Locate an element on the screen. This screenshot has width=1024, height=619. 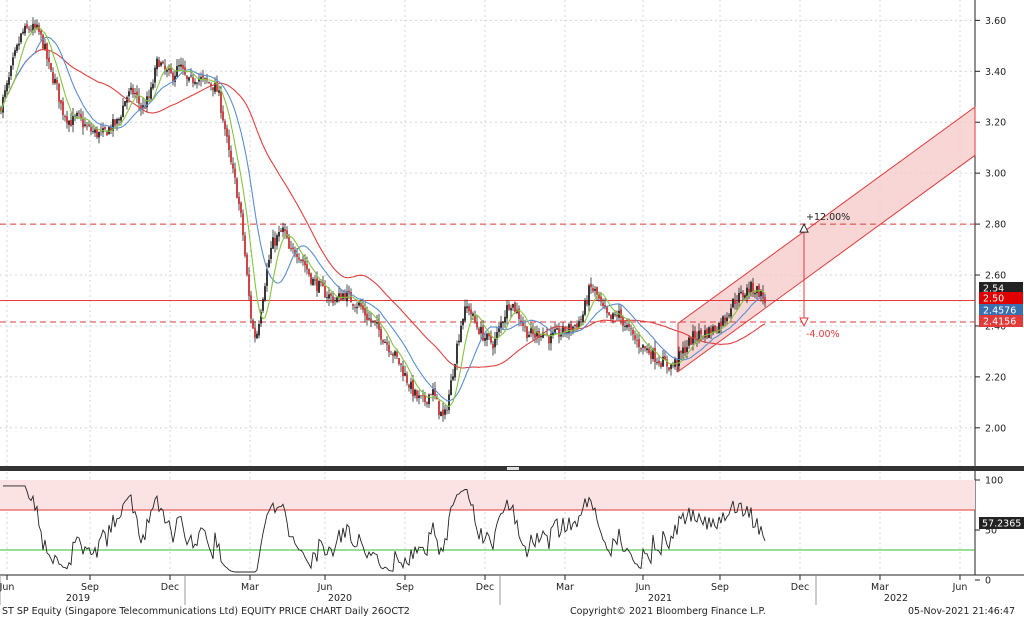
measure-up-label: +12.00% is located at coordinates (828, 217).